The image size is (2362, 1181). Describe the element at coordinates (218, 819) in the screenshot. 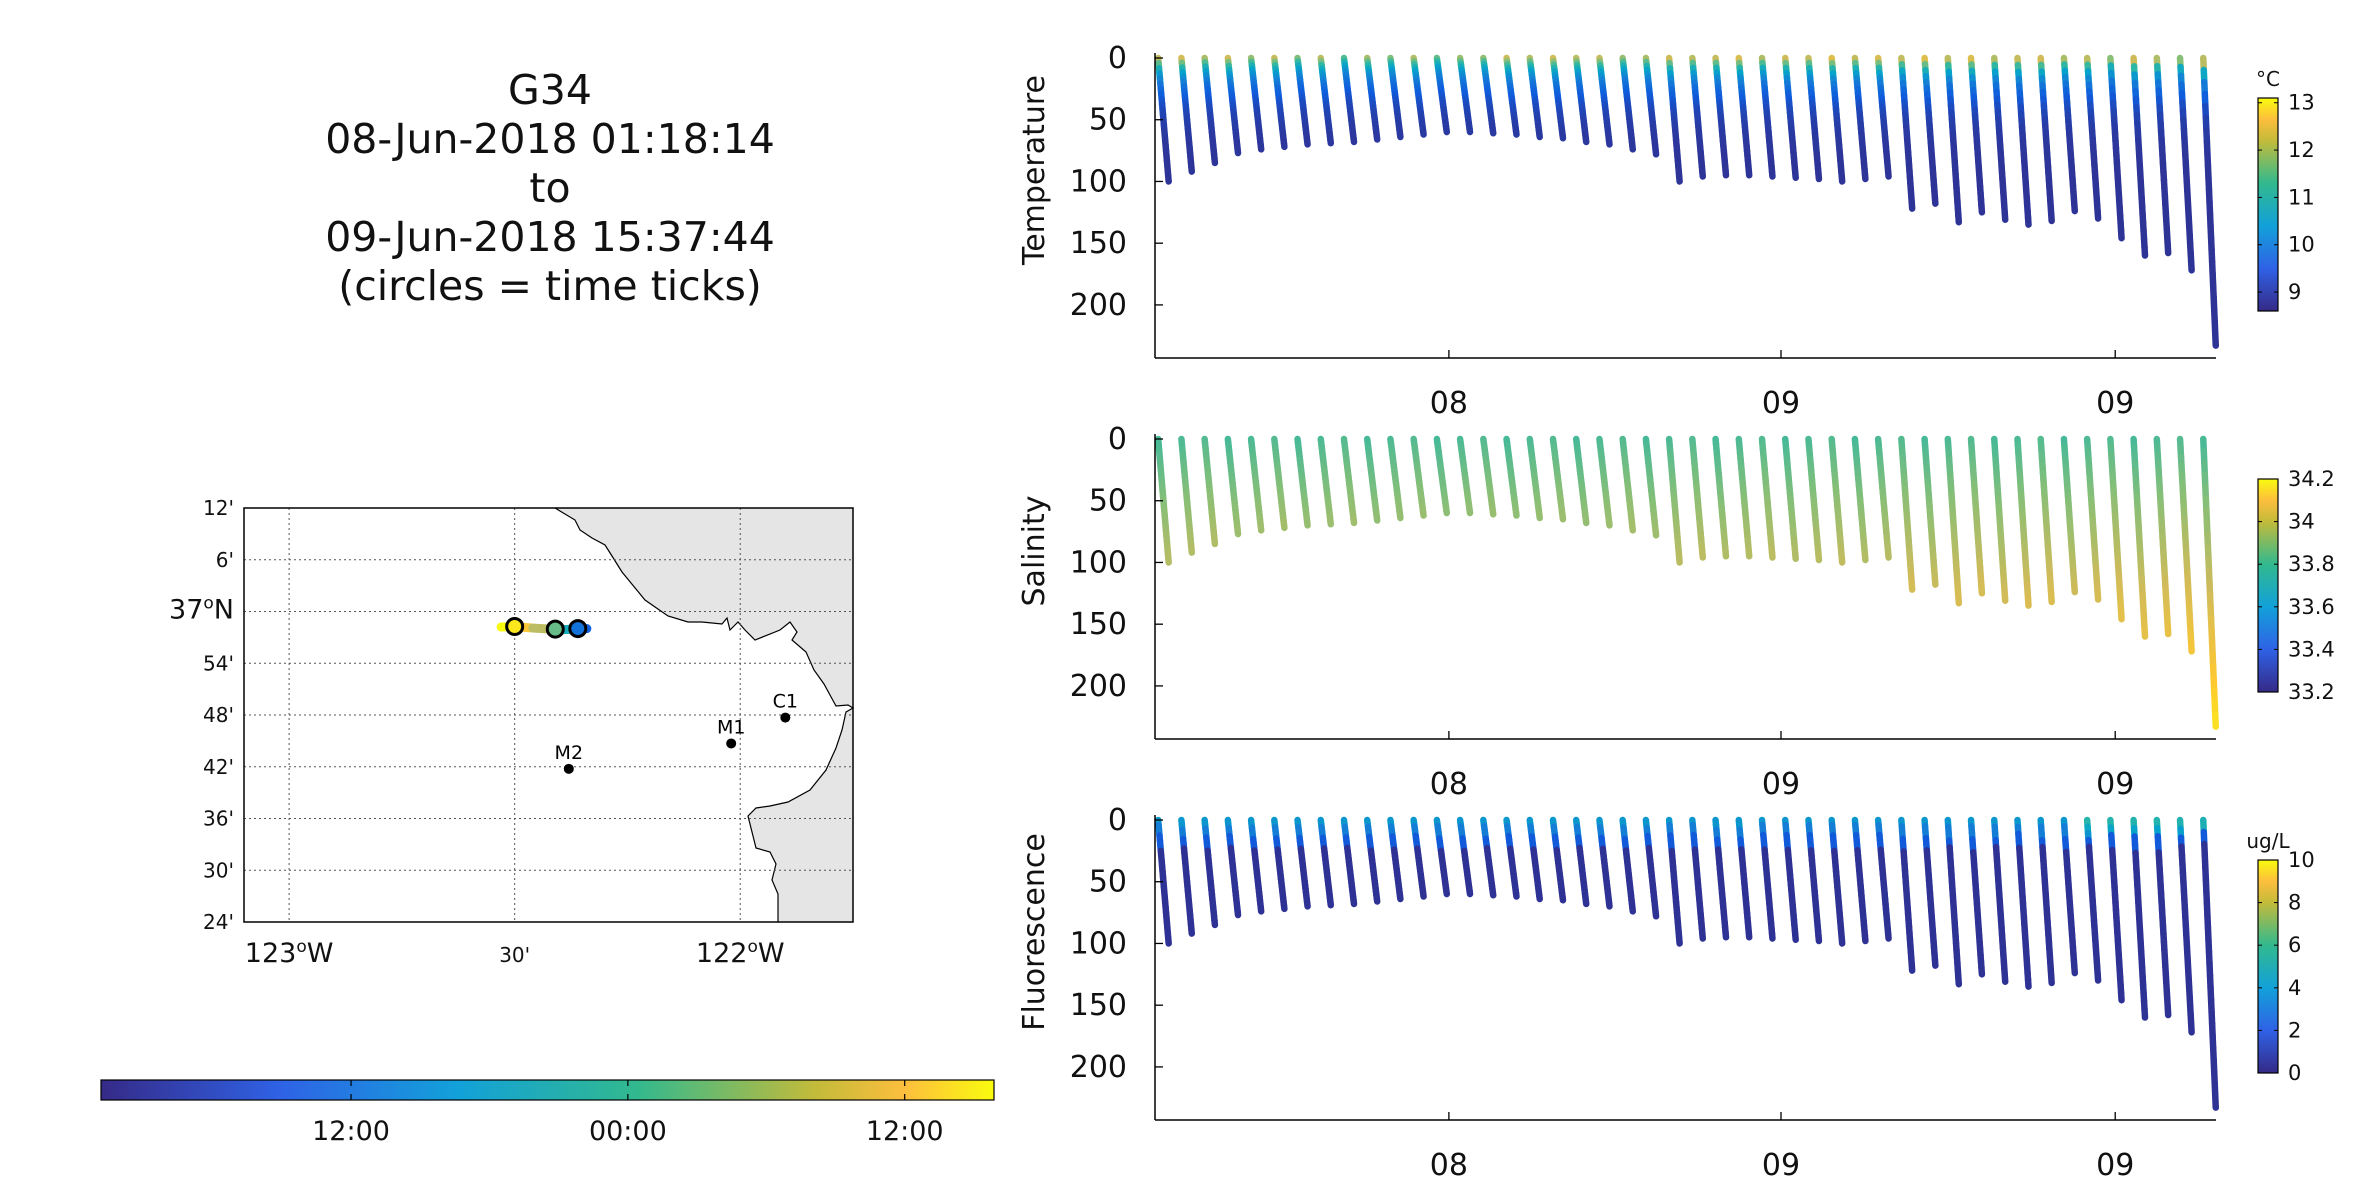

I see `map-lat-tick-label: 36'` at that location.